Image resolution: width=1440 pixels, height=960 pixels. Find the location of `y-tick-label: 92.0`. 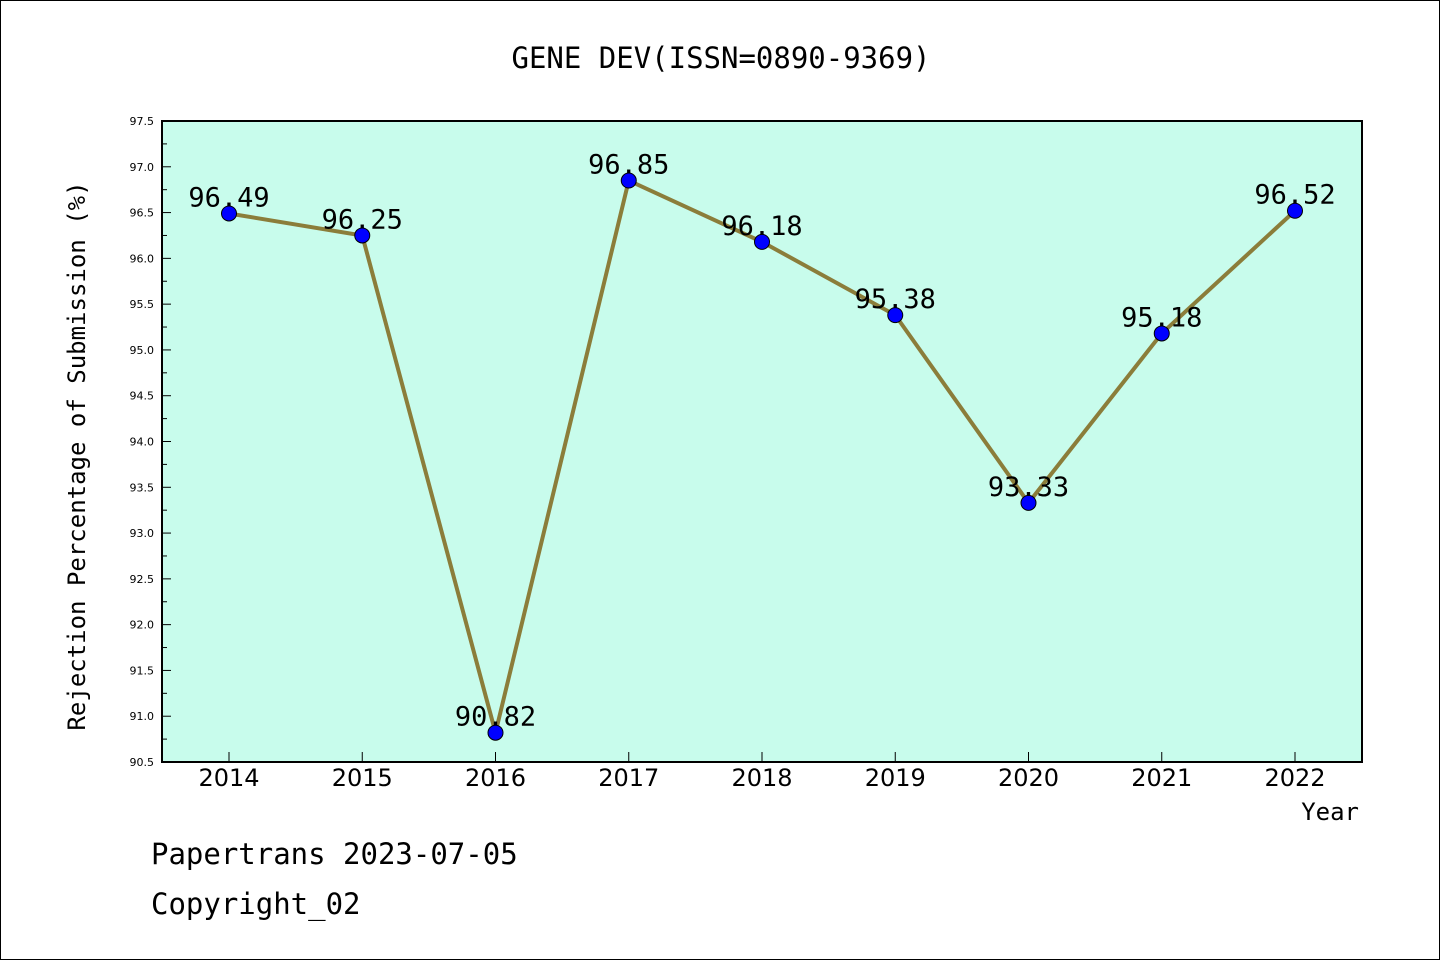

y-tick-label: 92.0 is located at coordinates (142, 625).